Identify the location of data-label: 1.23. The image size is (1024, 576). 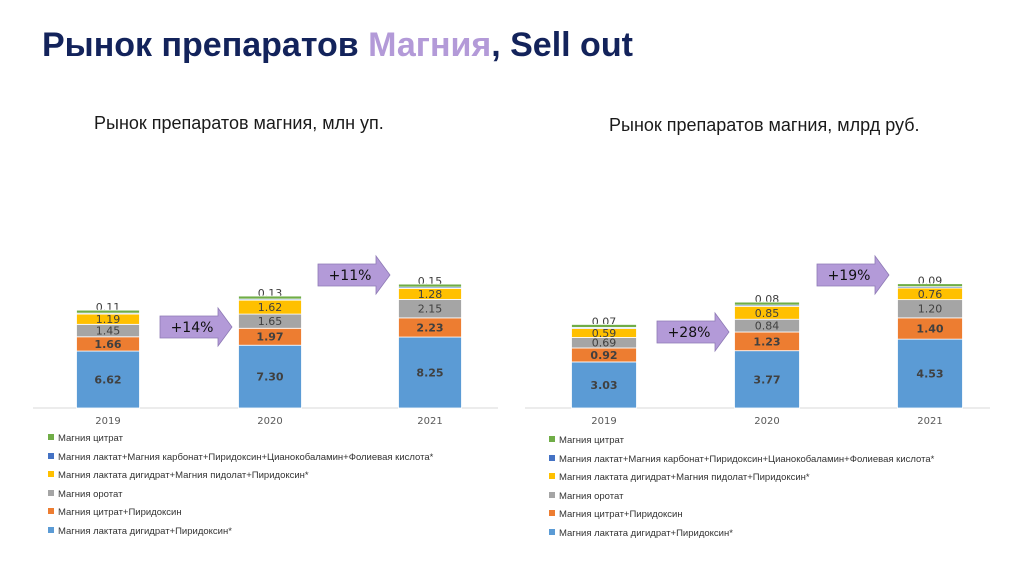
(766, 341).